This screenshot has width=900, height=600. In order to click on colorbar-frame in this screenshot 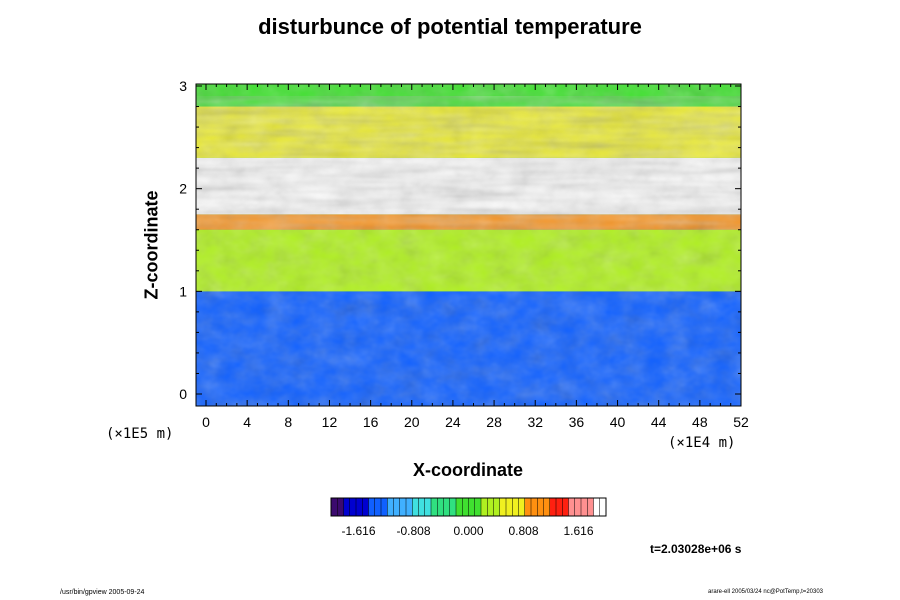, I will do `click(468, 507)`.